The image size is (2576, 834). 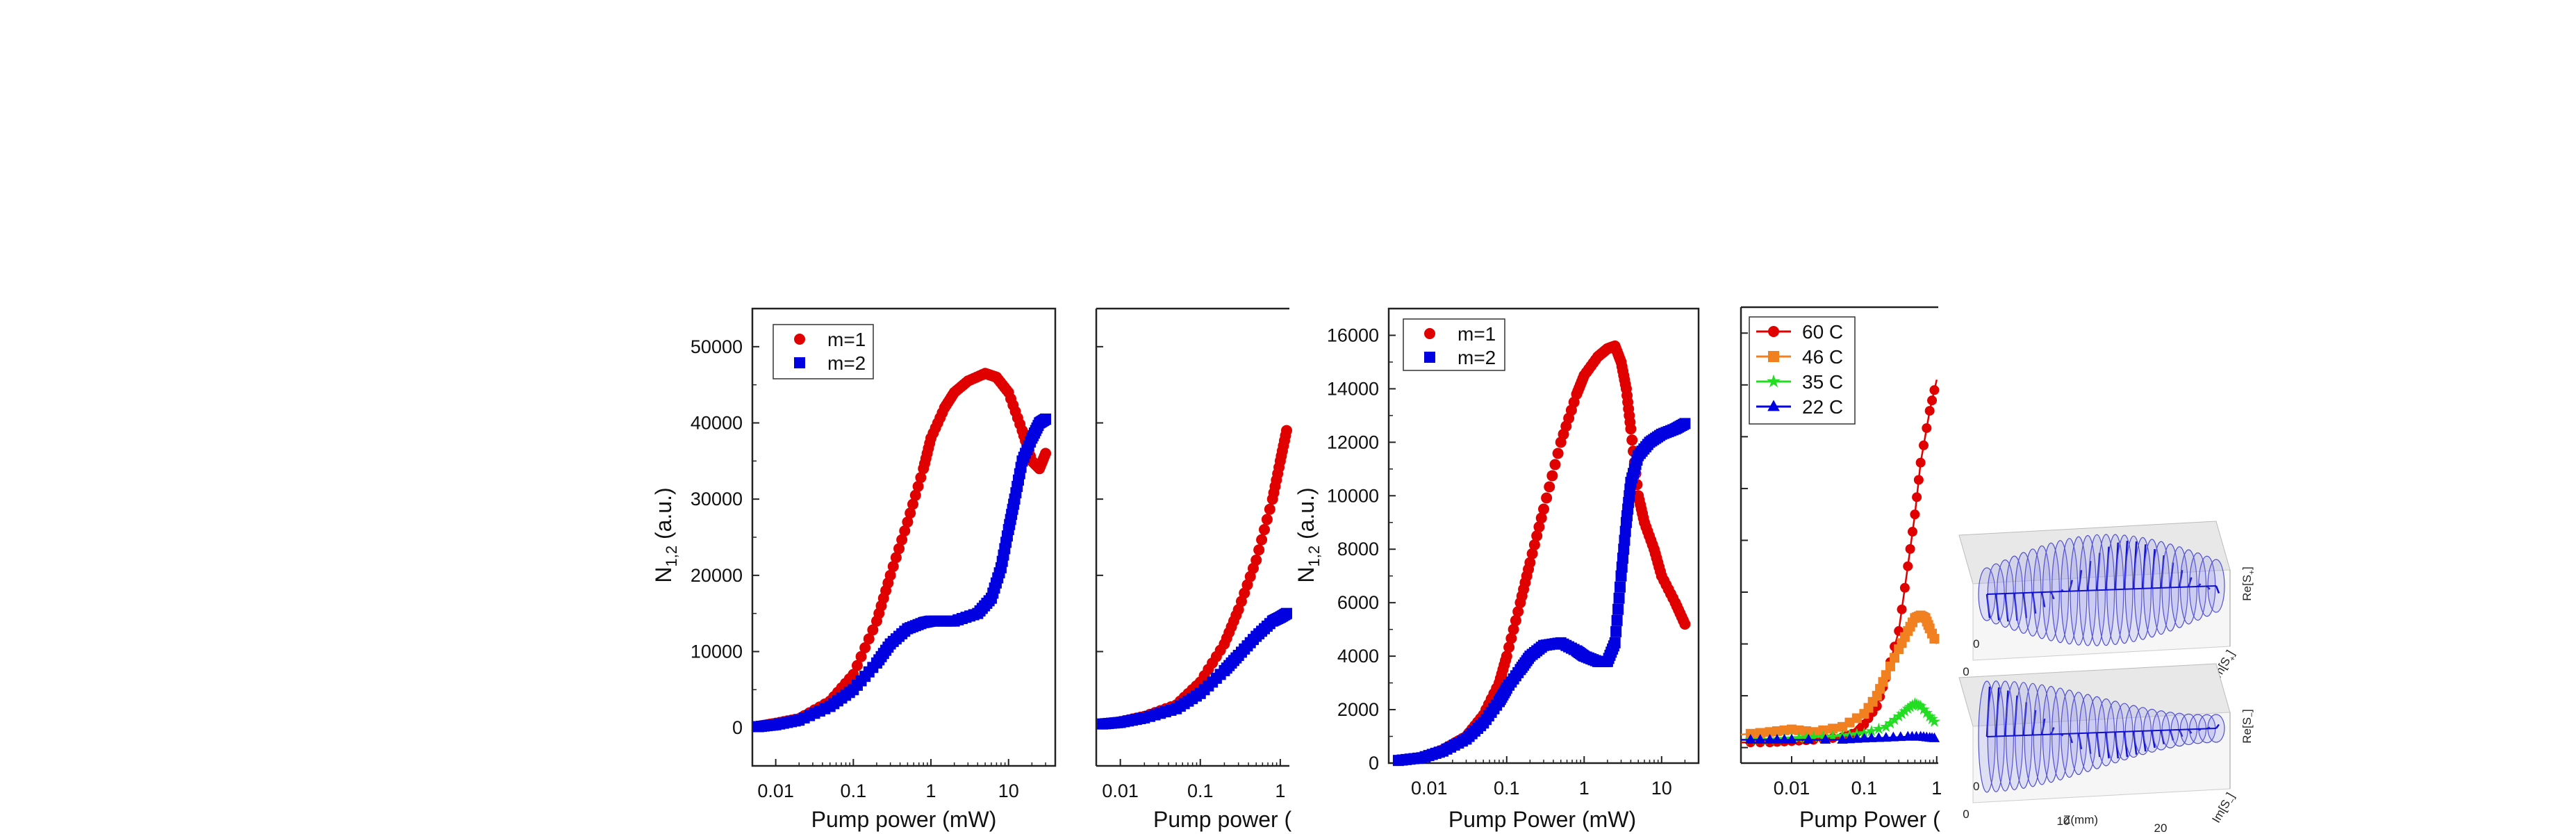 I want to click on inset-re-label-sub: +, so click(x=2251, y=572).